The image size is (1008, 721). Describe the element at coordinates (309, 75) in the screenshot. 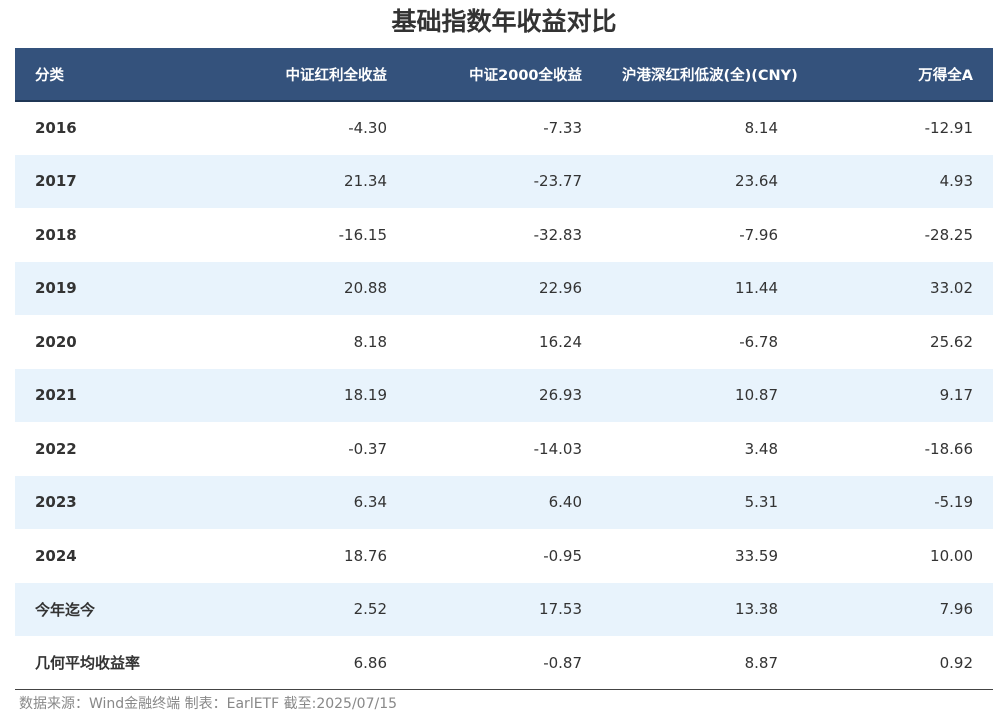

I see `header-csi-dividend-total-return: 中证红利全收益` at that location.